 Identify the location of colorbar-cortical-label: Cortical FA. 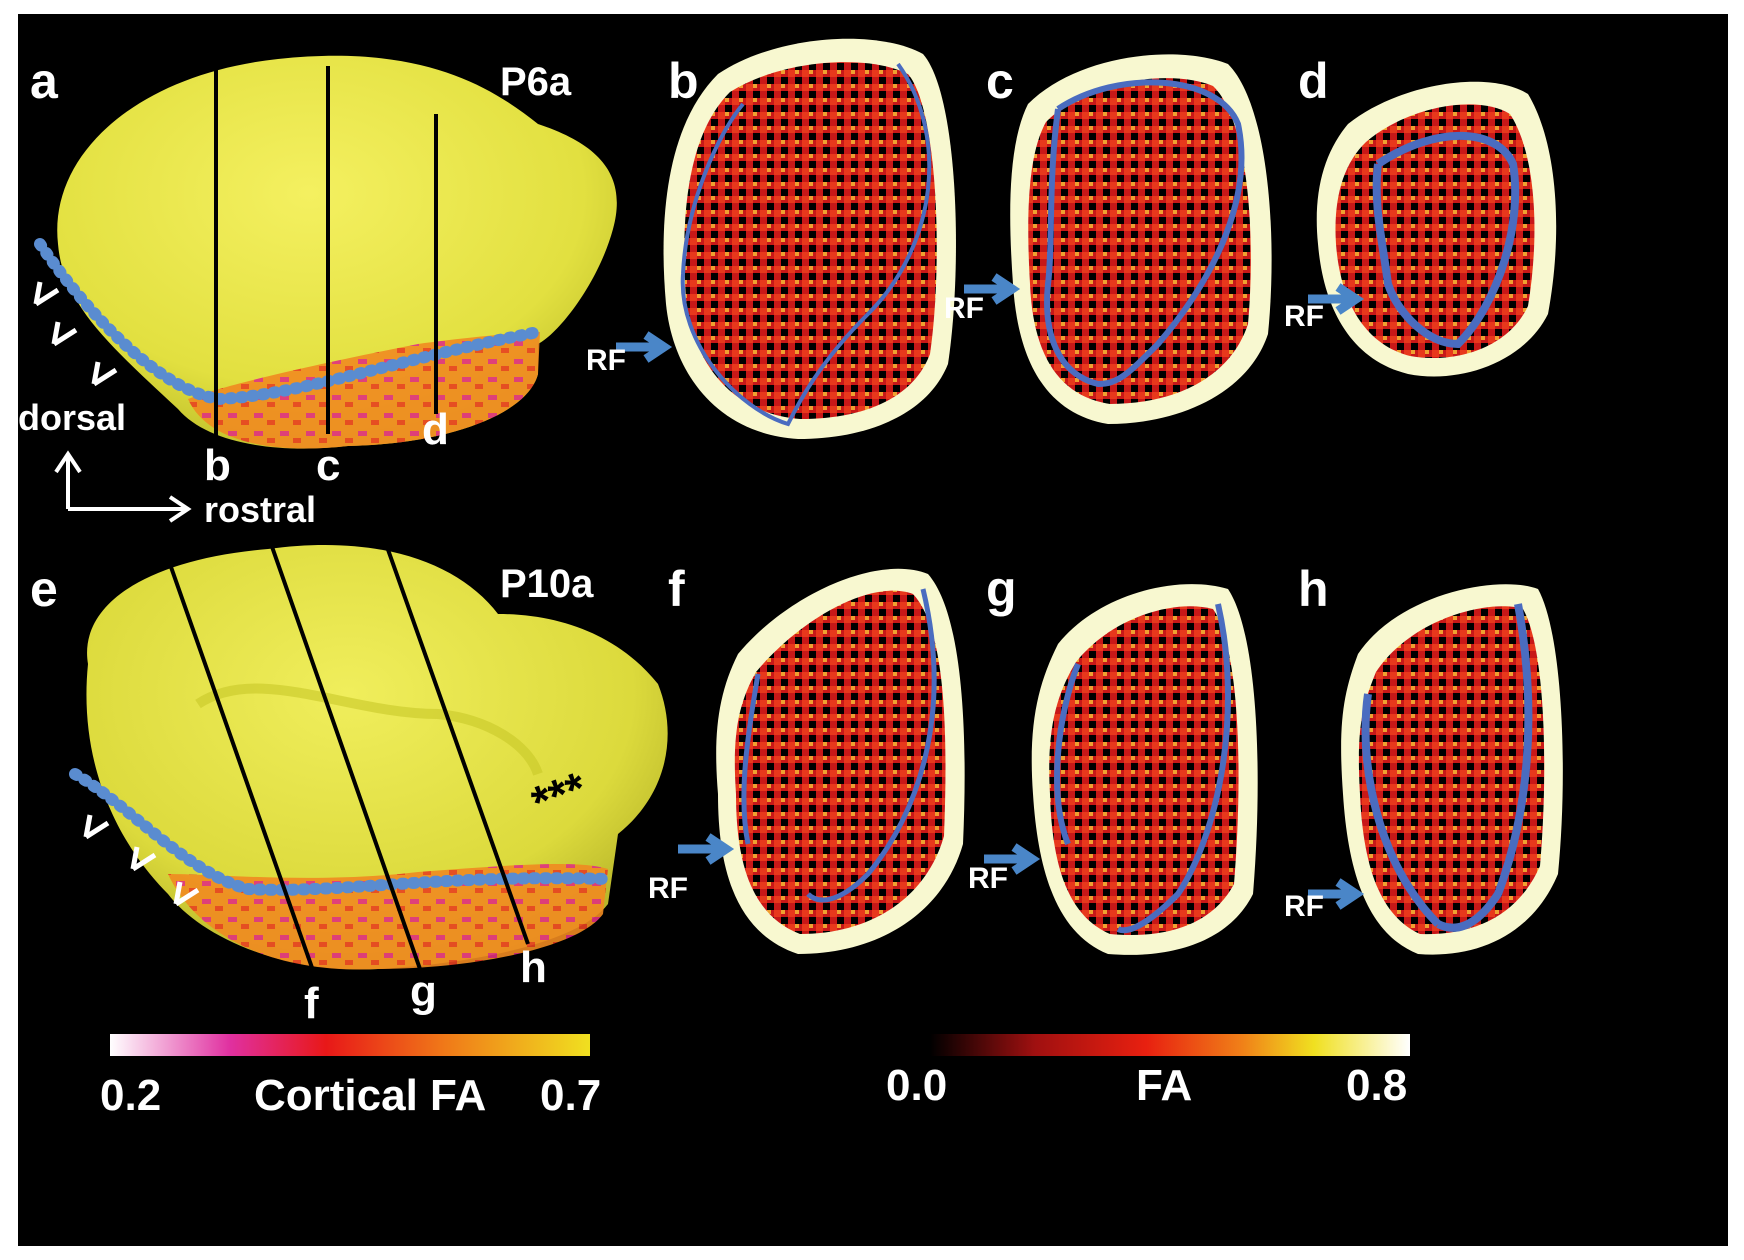
(370, 1095).